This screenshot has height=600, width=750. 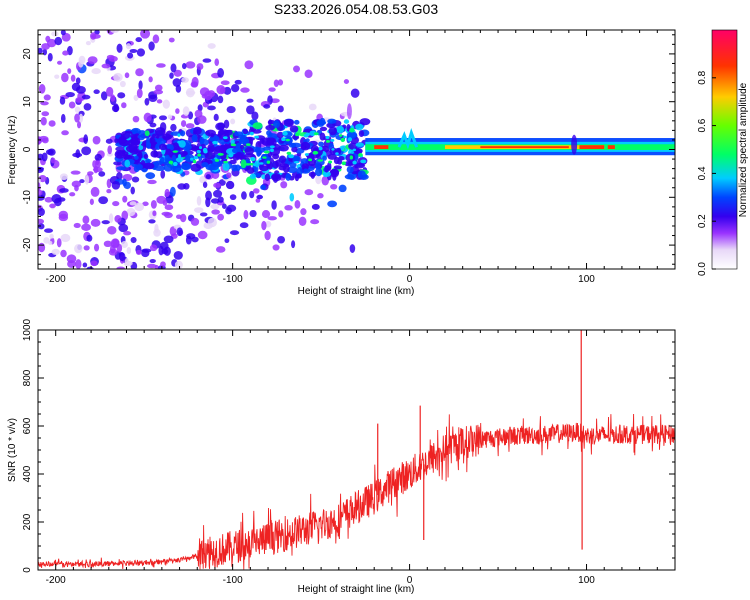 I want to click on snr-ytick-label: 400, so click(x=27, y=473).